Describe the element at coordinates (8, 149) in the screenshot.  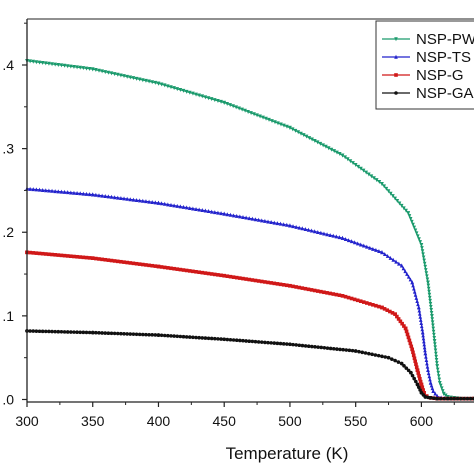
I see `y-tick-label: .3` at that location.